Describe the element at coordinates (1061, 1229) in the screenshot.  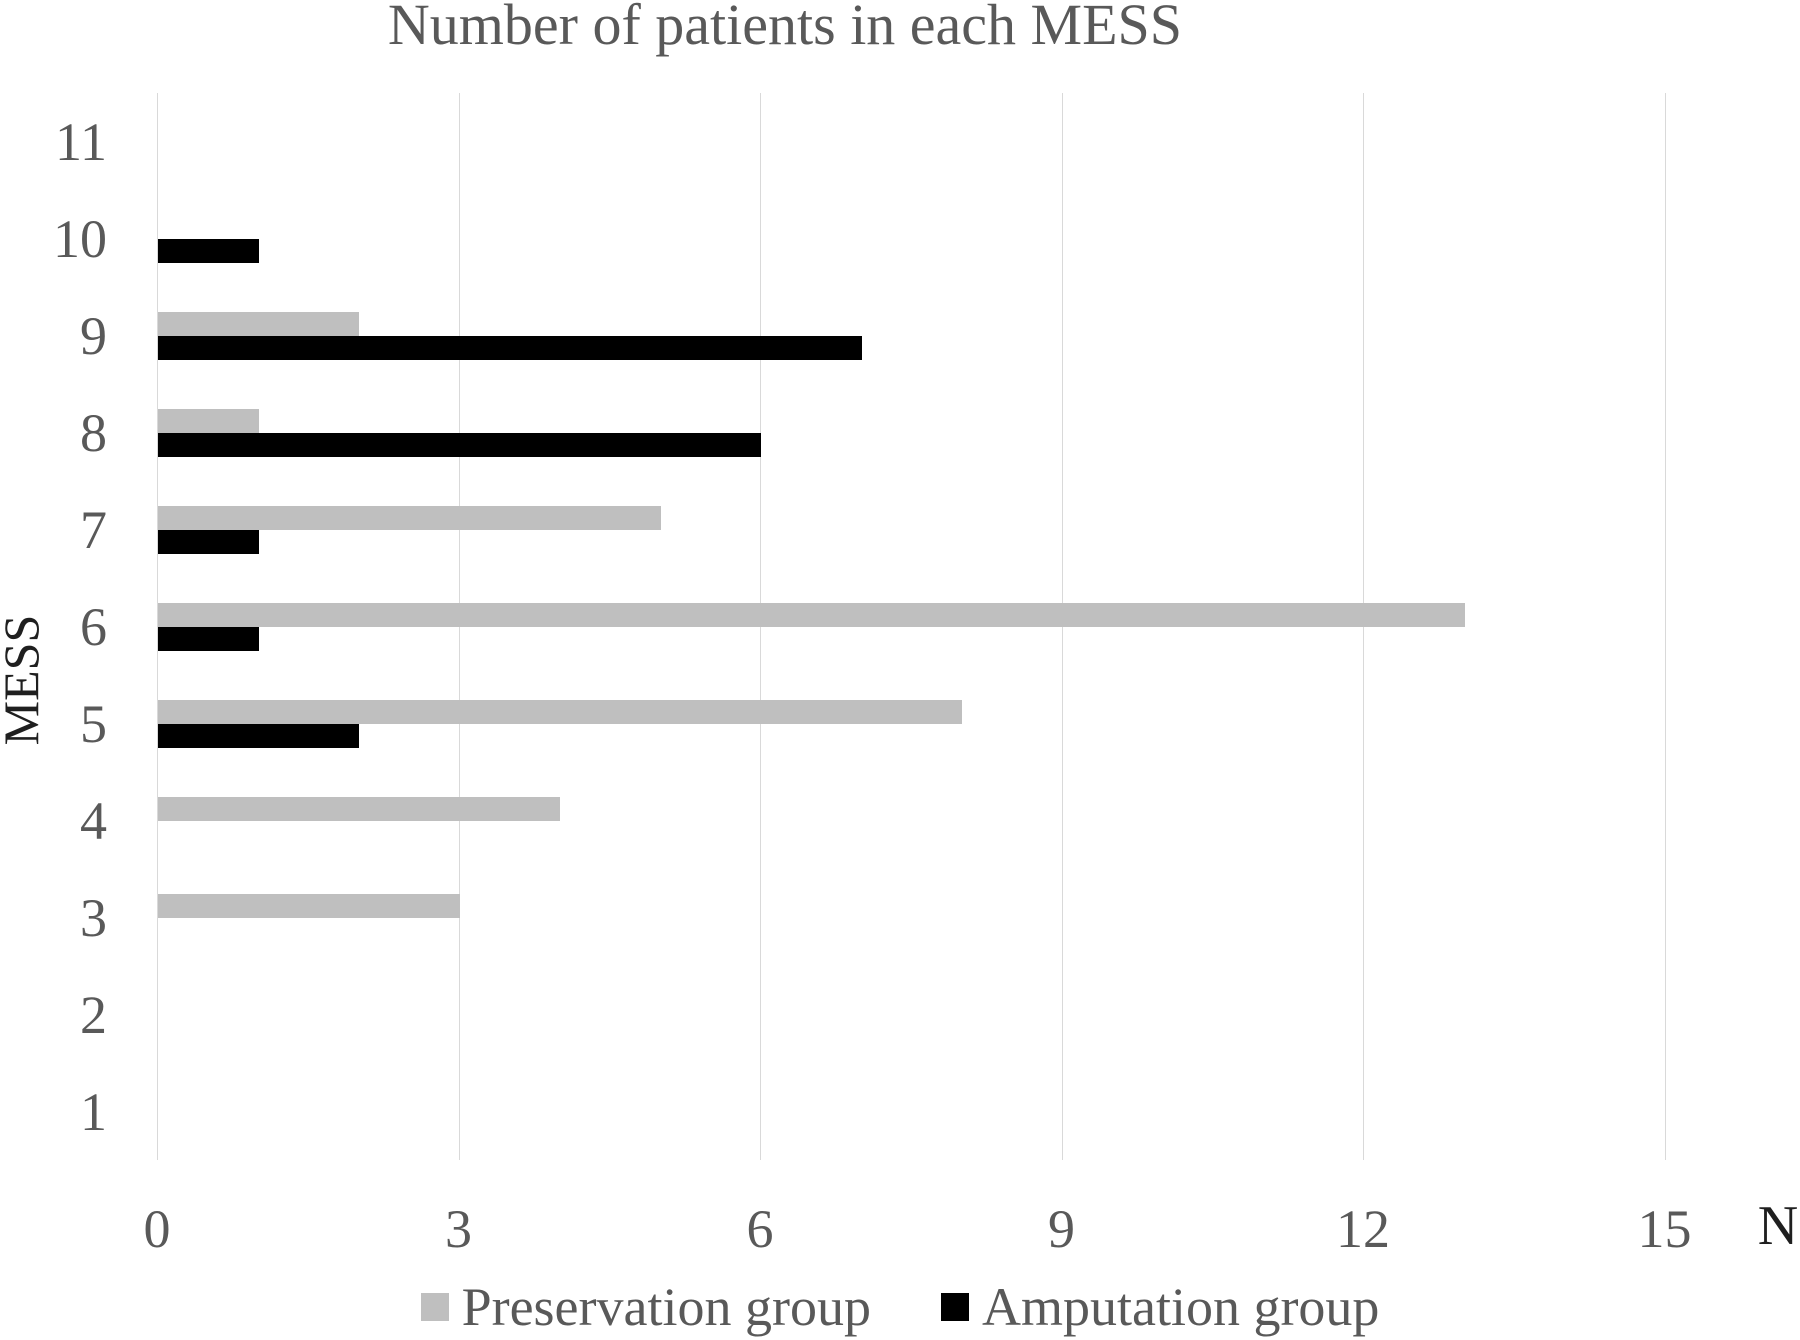
I see `x-tick-label-9: 9` at that location.